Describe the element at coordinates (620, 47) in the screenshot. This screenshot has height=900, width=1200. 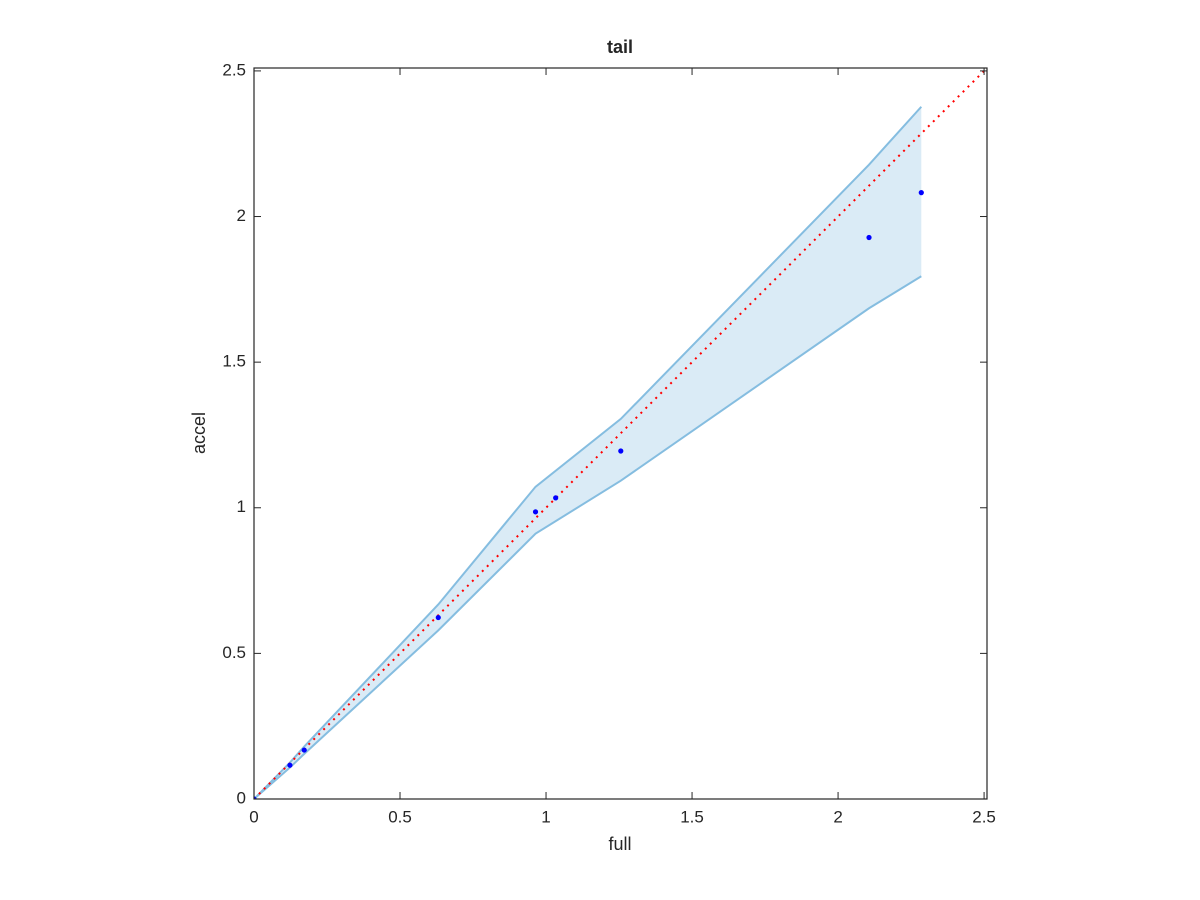
I see `chart-title: tail` at that location.